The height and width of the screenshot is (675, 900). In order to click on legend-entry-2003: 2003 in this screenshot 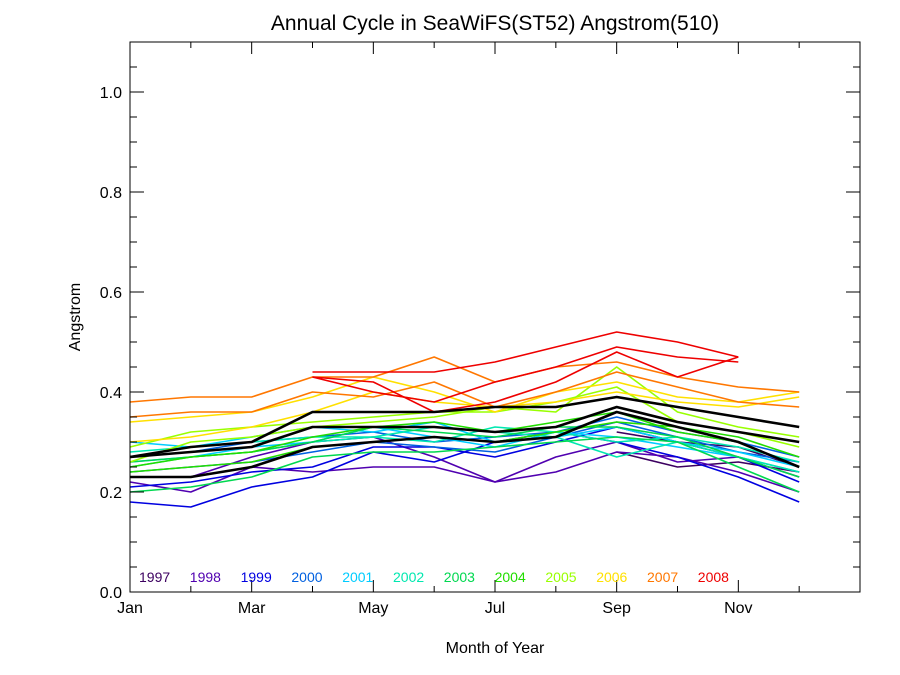, I will do `click(459, 577)`.